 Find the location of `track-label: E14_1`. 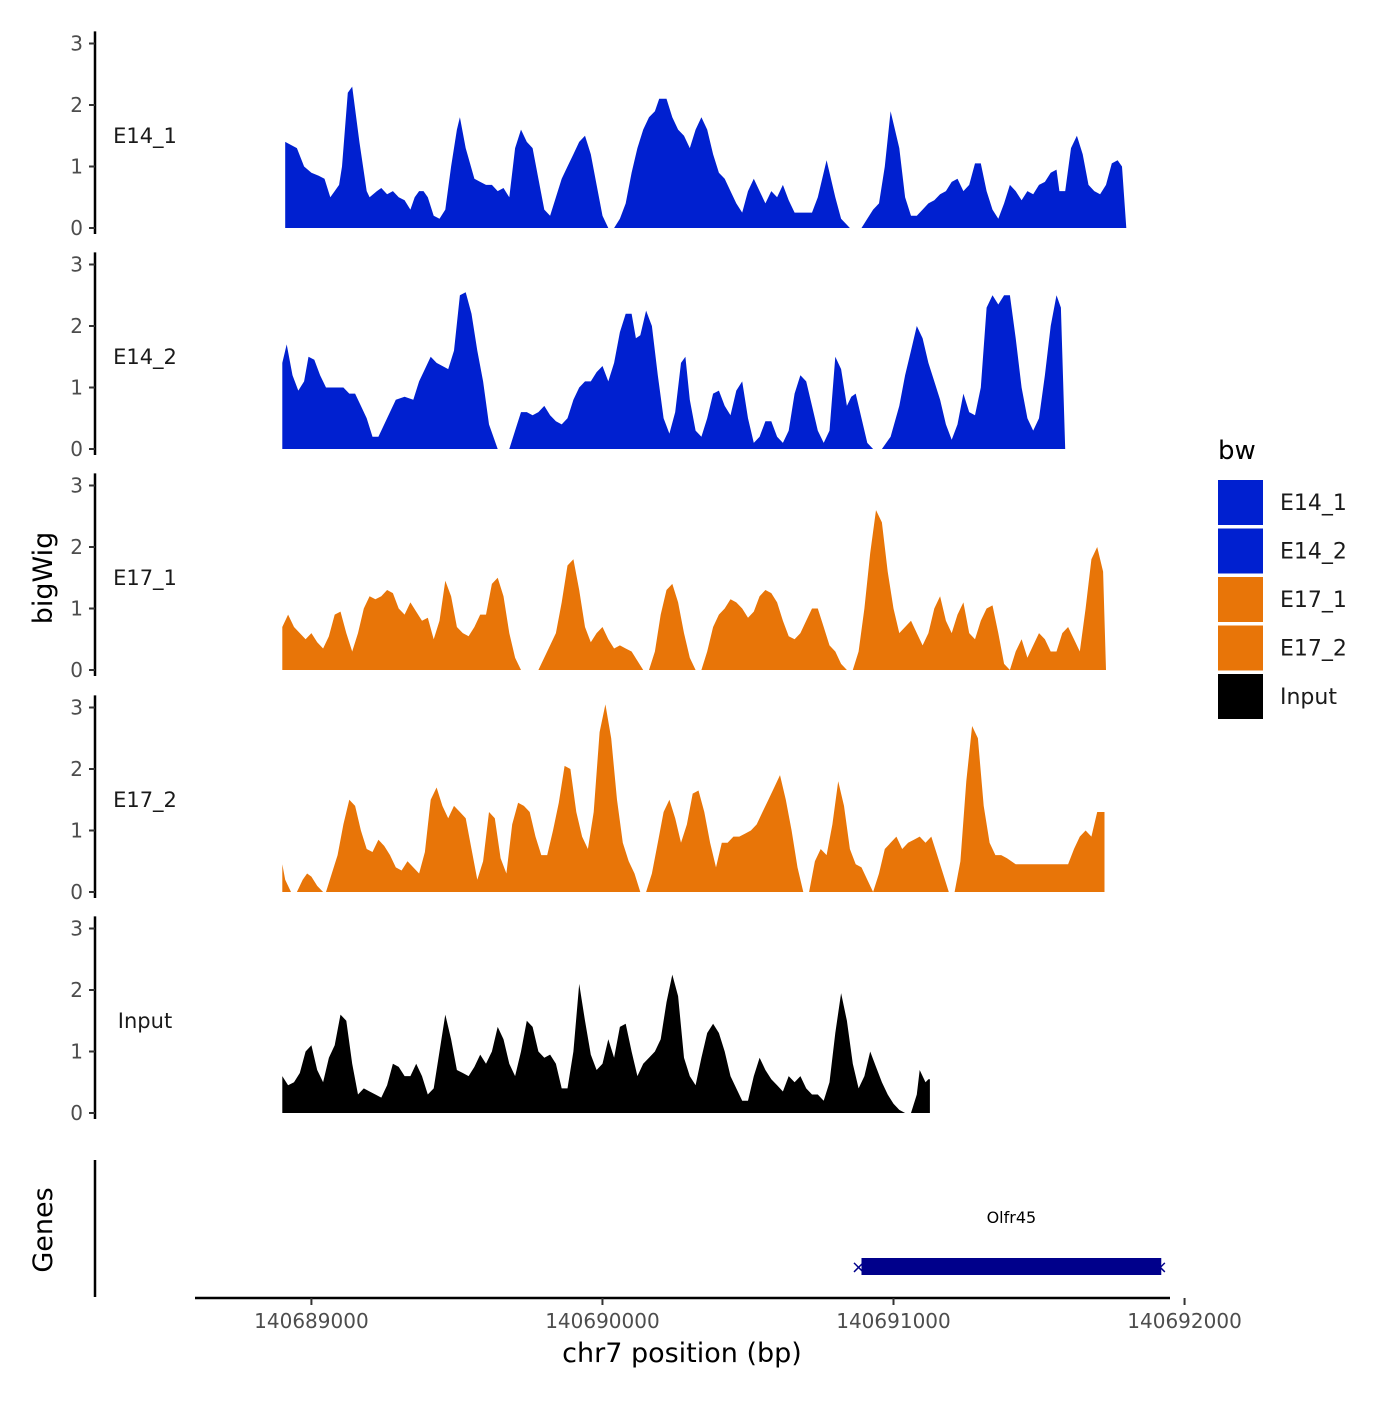

track-label: E14_1 is located at coordinates (145, 136).